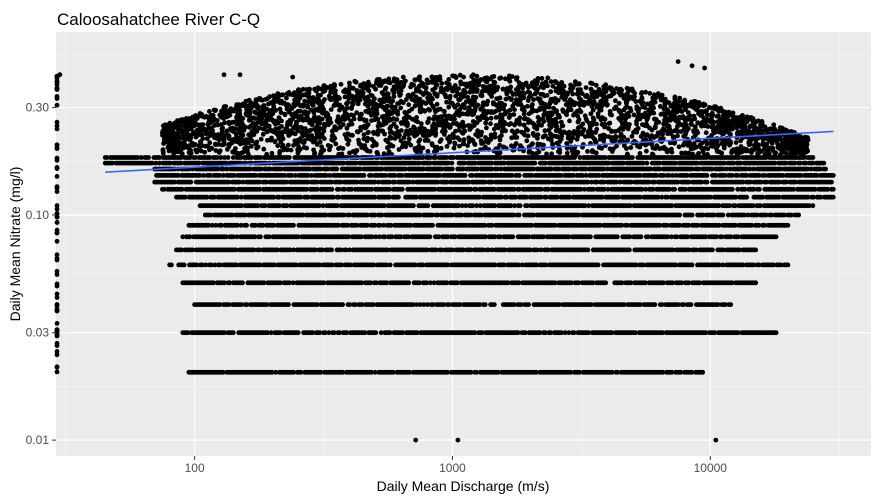  What do you see at coordinates (158, 19) in the screenshot?
I see `chart-title: Caloosahatchee River C-Q` at bounding box center [158, 19].